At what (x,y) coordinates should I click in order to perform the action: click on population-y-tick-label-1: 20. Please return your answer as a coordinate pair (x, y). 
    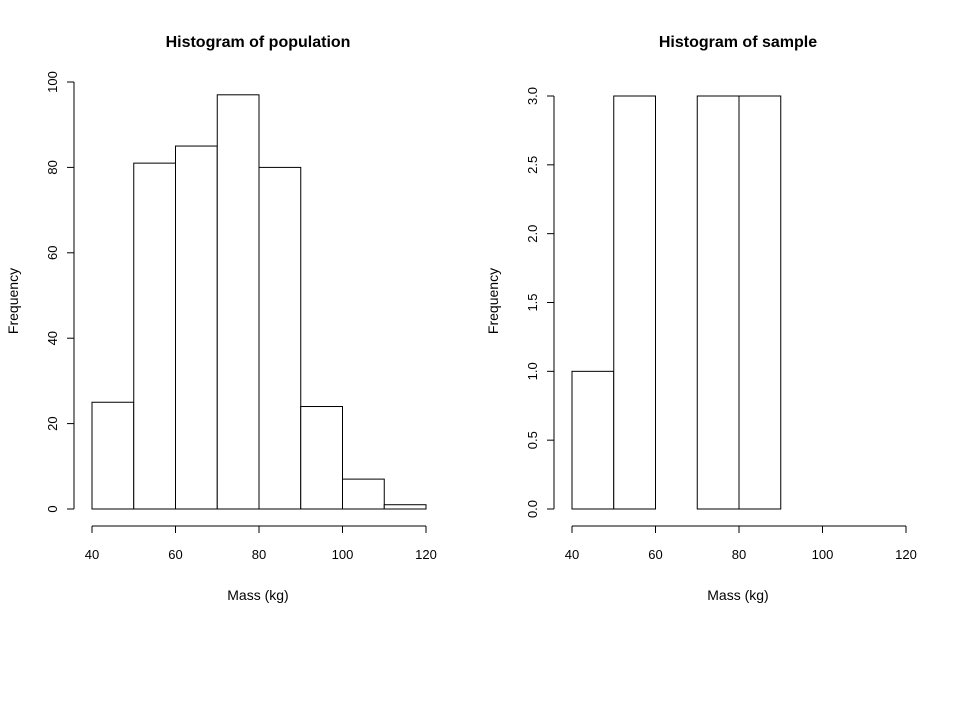
    Looking at the image, I should click on (52, 423).